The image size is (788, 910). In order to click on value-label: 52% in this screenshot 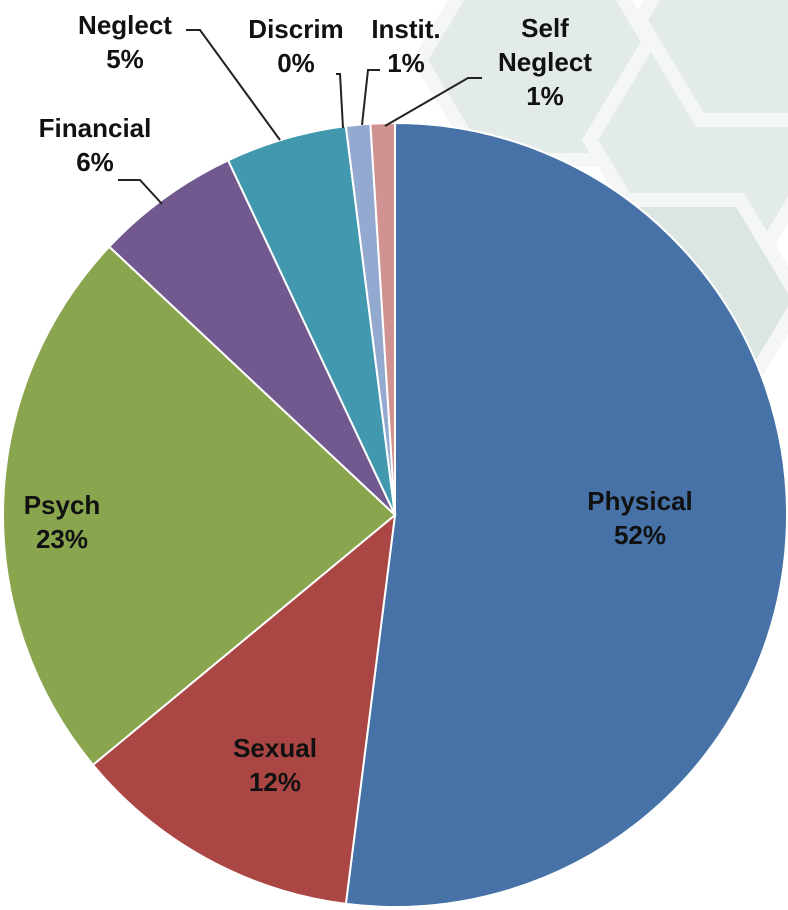, I will do `click(640, 535)`.